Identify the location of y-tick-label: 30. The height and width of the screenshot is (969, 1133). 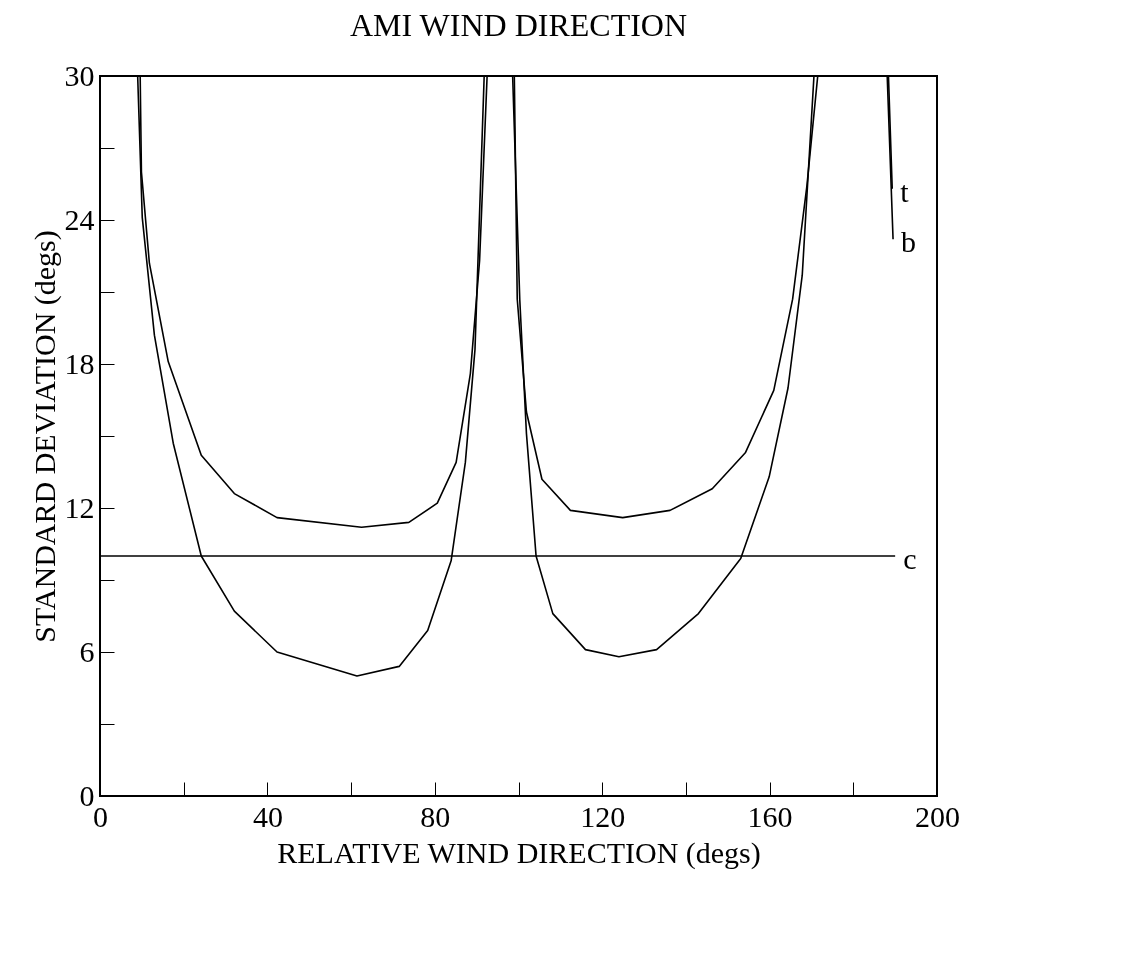
(79, 75).